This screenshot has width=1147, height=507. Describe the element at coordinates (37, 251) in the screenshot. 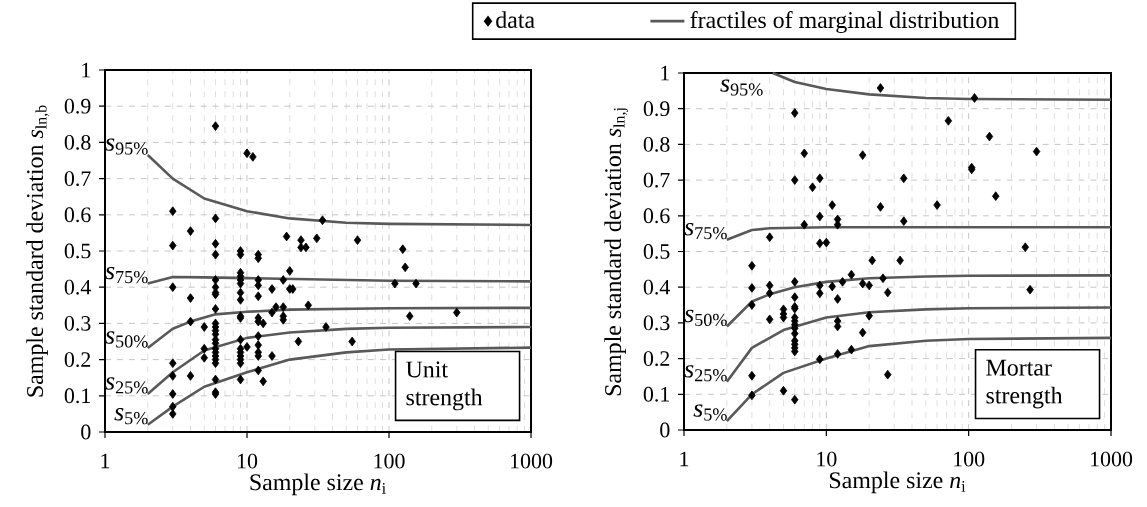

I see `y-axis-title: Sample standard deviation s$_{ln,b}$` at that location.